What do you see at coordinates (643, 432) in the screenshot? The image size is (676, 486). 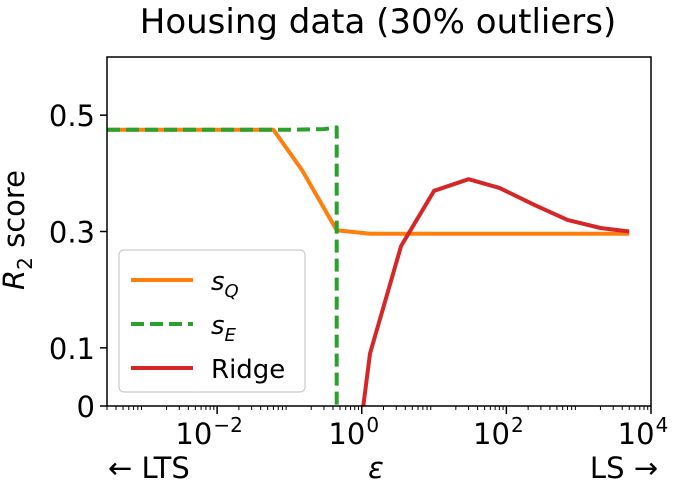 I see `x-tick-label: 10⁴` at bounding box center [643, 432].